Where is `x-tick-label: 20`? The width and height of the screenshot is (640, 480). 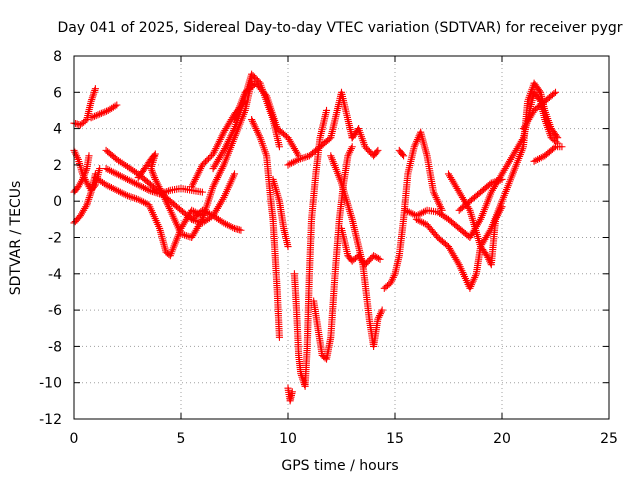
x-tick-label: 20 is located at coordinates (502, 439).